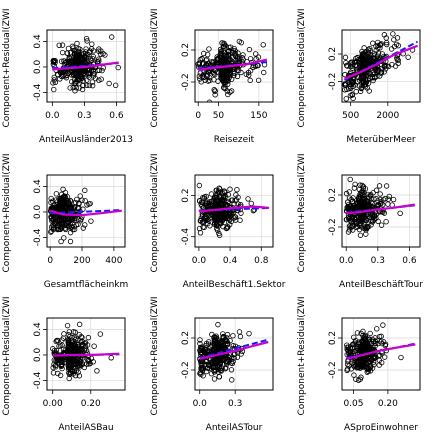 The width and height of the screenshot is (440, 435). What do you see at coordinates (38, 380) in the screenshot?
I see `y-tick-label: -0.4` at bounding box center [38, 380].